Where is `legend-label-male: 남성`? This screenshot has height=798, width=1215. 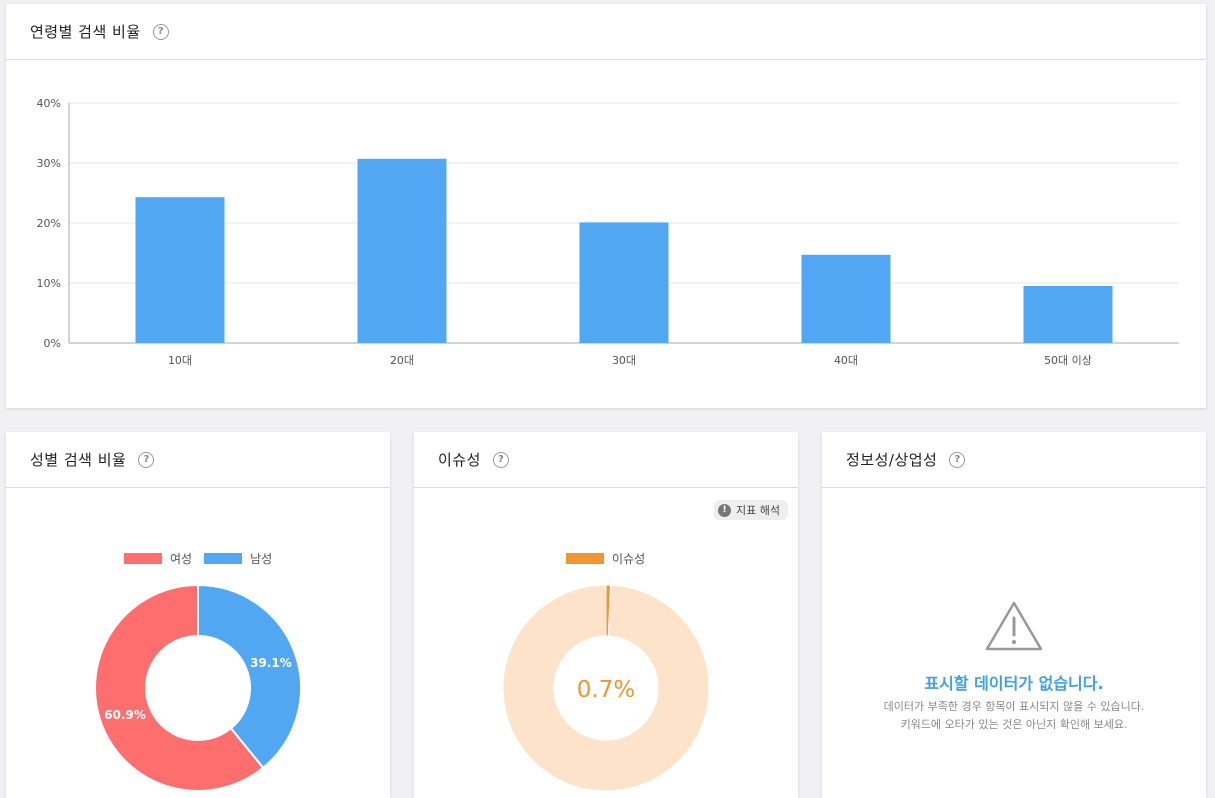
legend-label-male: 남성 is located at coordinates (261, 559).